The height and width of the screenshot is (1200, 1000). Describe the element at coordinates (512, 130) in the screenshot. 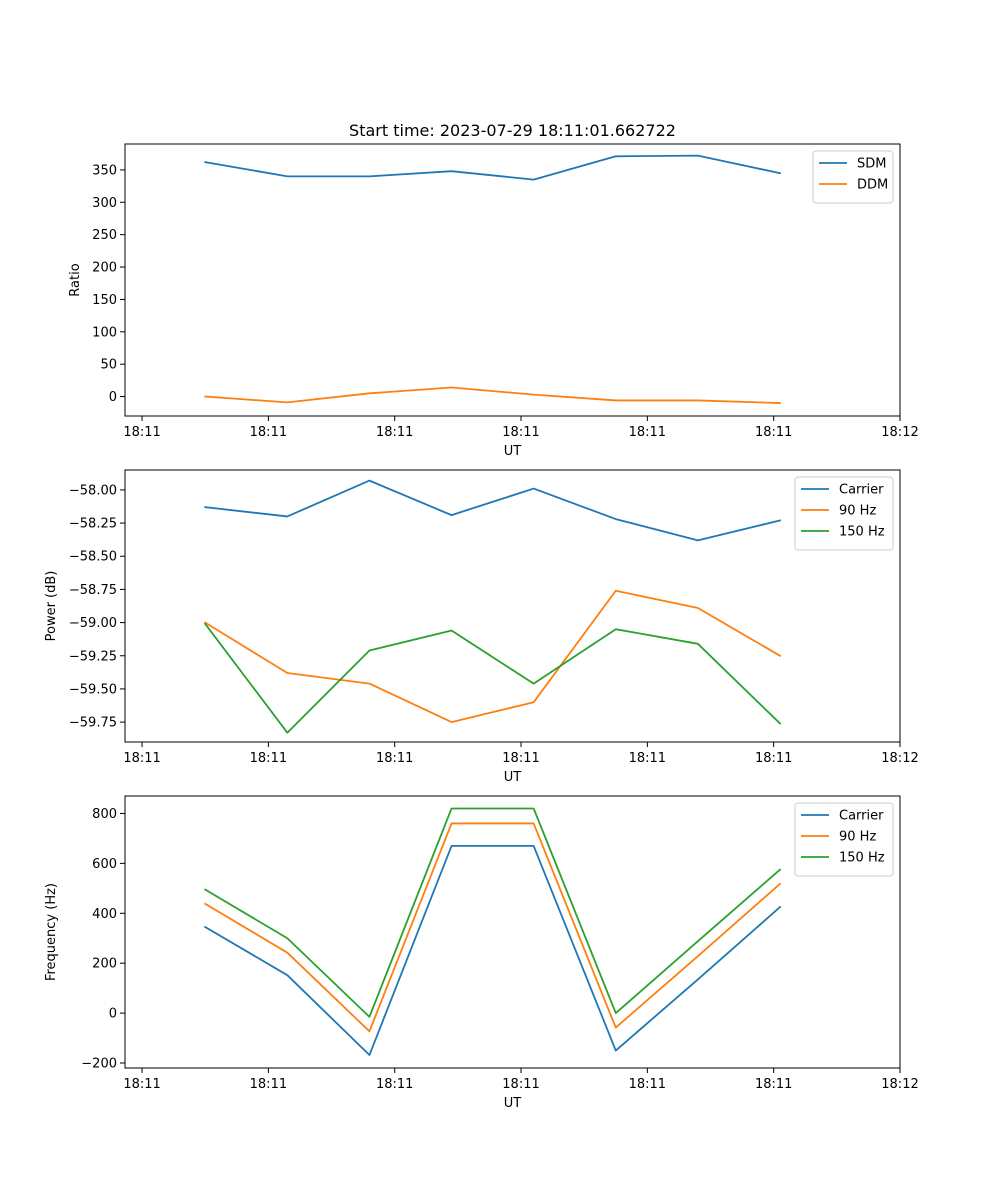

I see `chart-title: Start time: 2023-07-29 18:11:01.662722` at that location.